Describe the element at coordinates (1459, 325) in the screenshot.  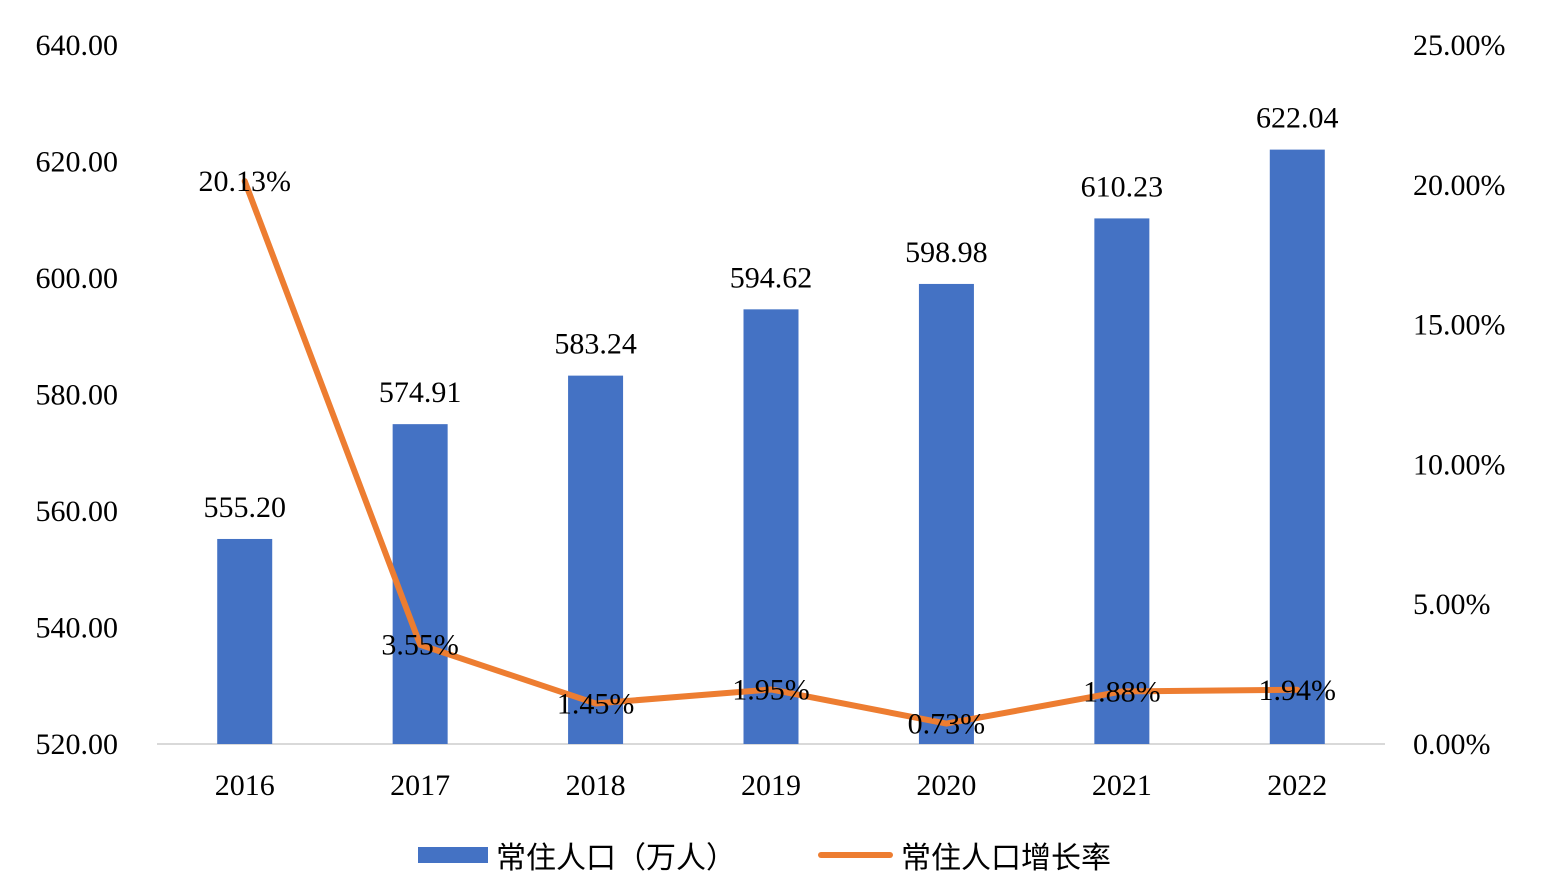
I see `right-tick-label: 15.00%` at that location.